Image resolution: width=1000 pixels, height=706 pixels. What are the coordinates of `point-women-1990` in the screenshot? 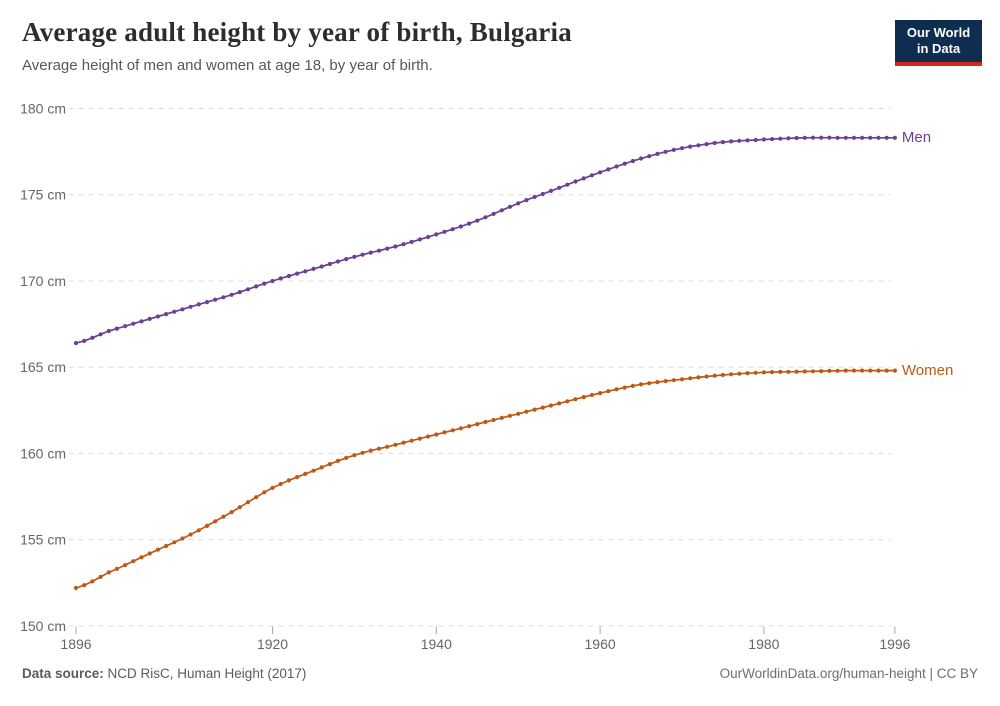 It's located at (845, 370).